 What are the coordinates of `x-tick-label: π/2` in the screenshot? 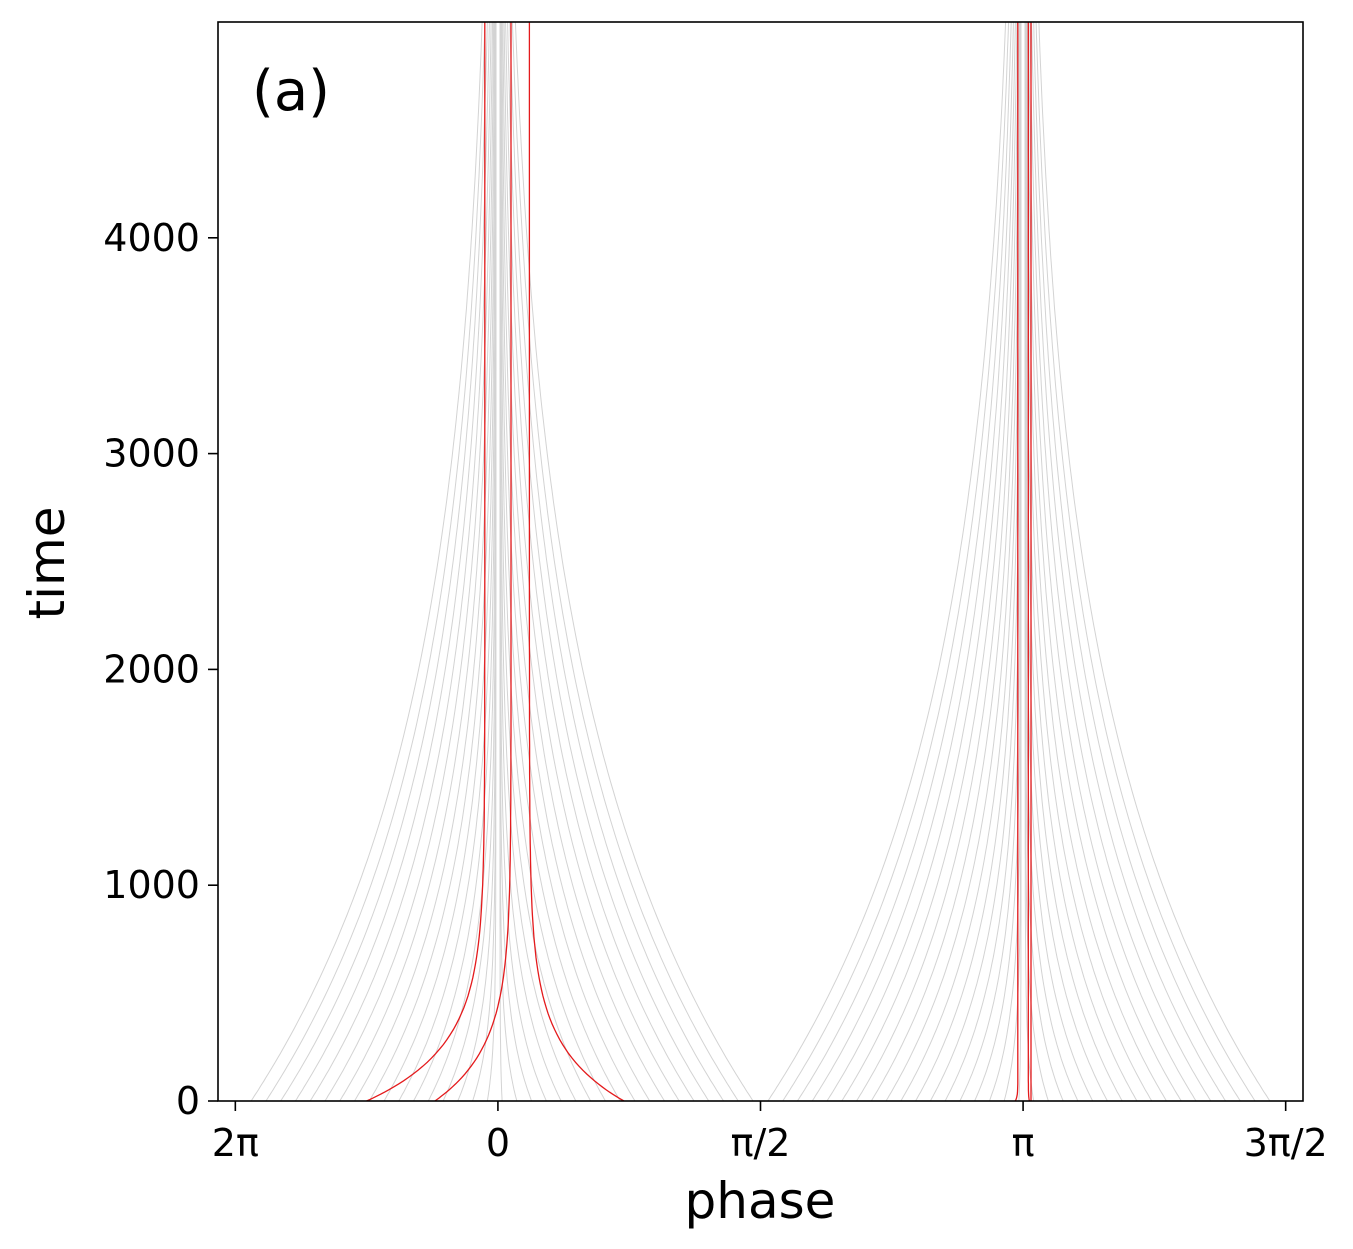 It's located at (761, 1143).